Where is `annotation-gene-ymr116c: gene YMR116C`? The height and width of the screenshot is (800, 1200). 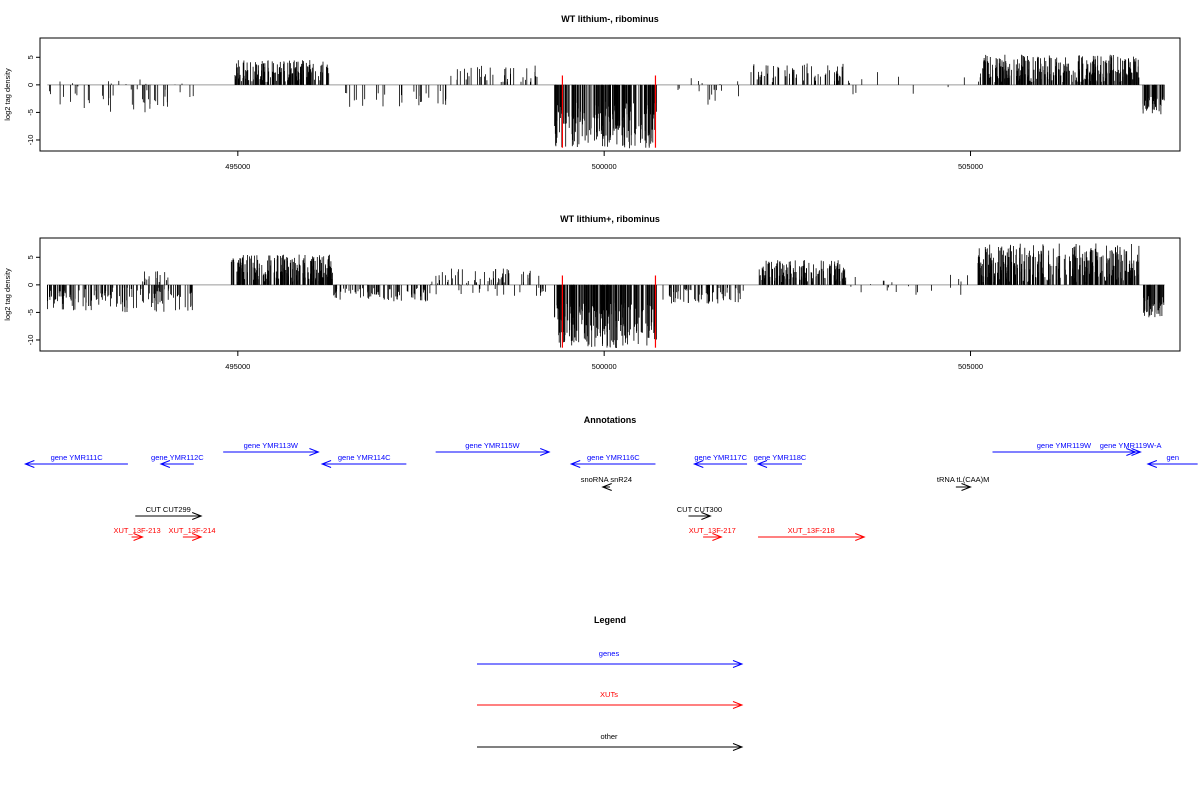 annotation-gene-ymr116c: gene YMR116C is located at coordinates (612, 460).